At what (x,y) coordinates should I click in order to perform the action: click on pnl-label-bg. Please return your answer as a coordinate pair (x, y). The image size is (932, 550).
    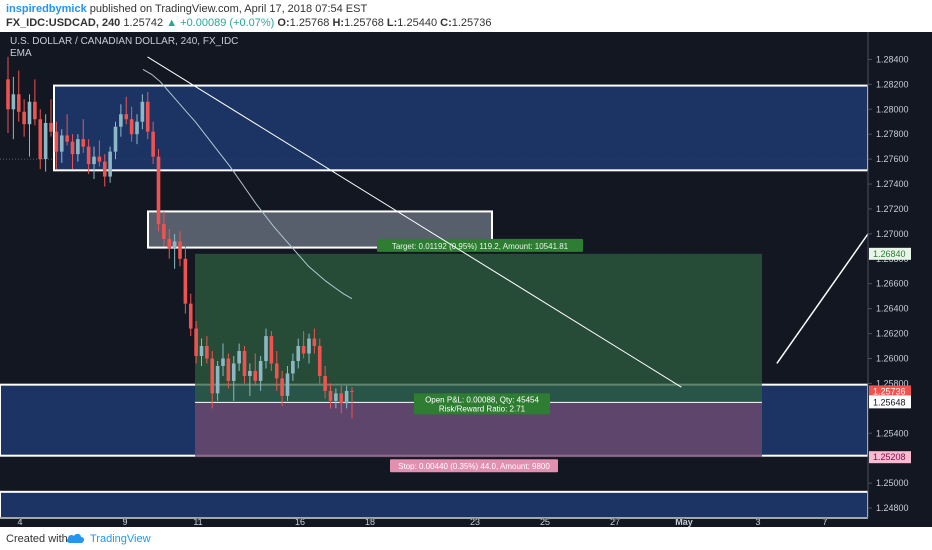
    Looking at the image, I should click on (482, 404).